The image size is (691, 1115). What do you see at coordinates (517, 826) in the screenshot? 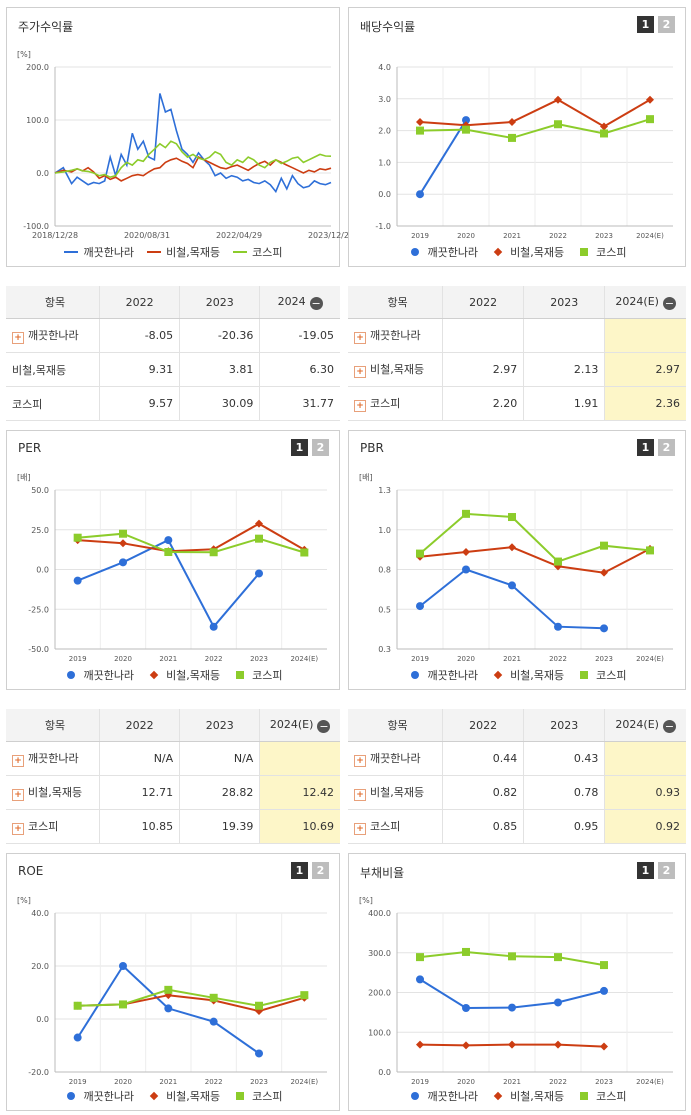
I see `table-row: + 코스피 0.85 0.95 0.92` at bounding box center [517, 826].